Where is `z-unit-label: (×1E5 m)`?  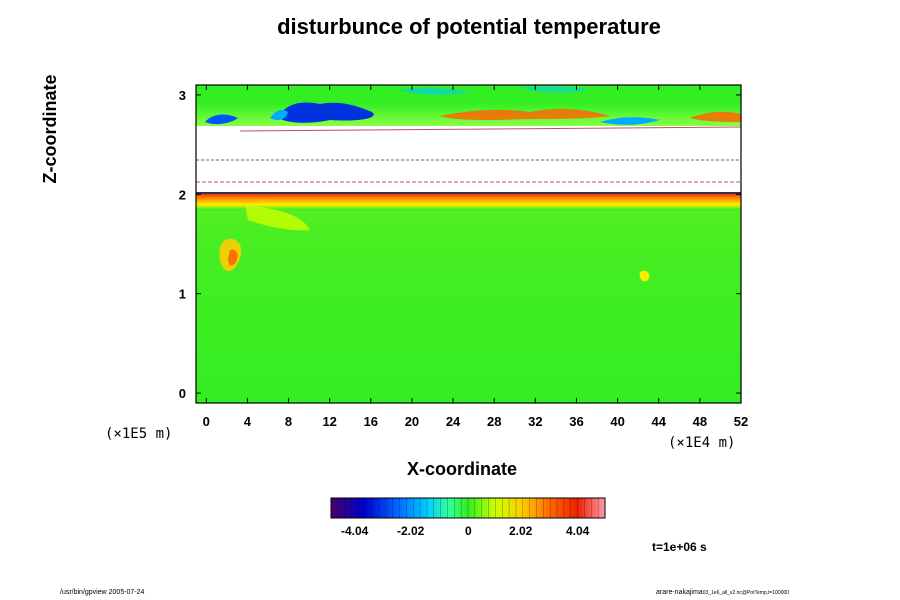
z-unit-label: (×1E5 m) is located at coordinates (138, 434).